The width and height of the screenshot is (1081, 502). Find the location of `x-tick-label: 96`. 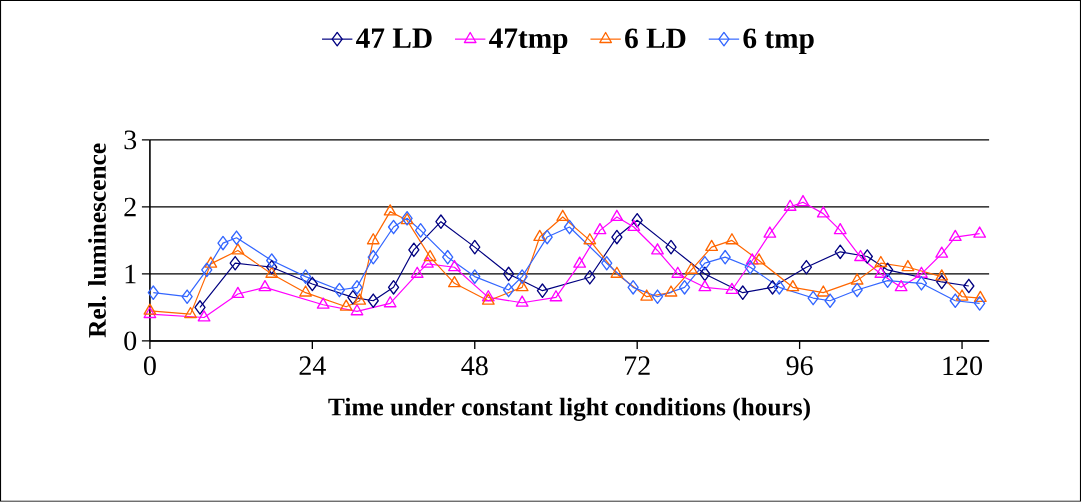

x-tick-label: 96 is located at coordinates (799, 366).